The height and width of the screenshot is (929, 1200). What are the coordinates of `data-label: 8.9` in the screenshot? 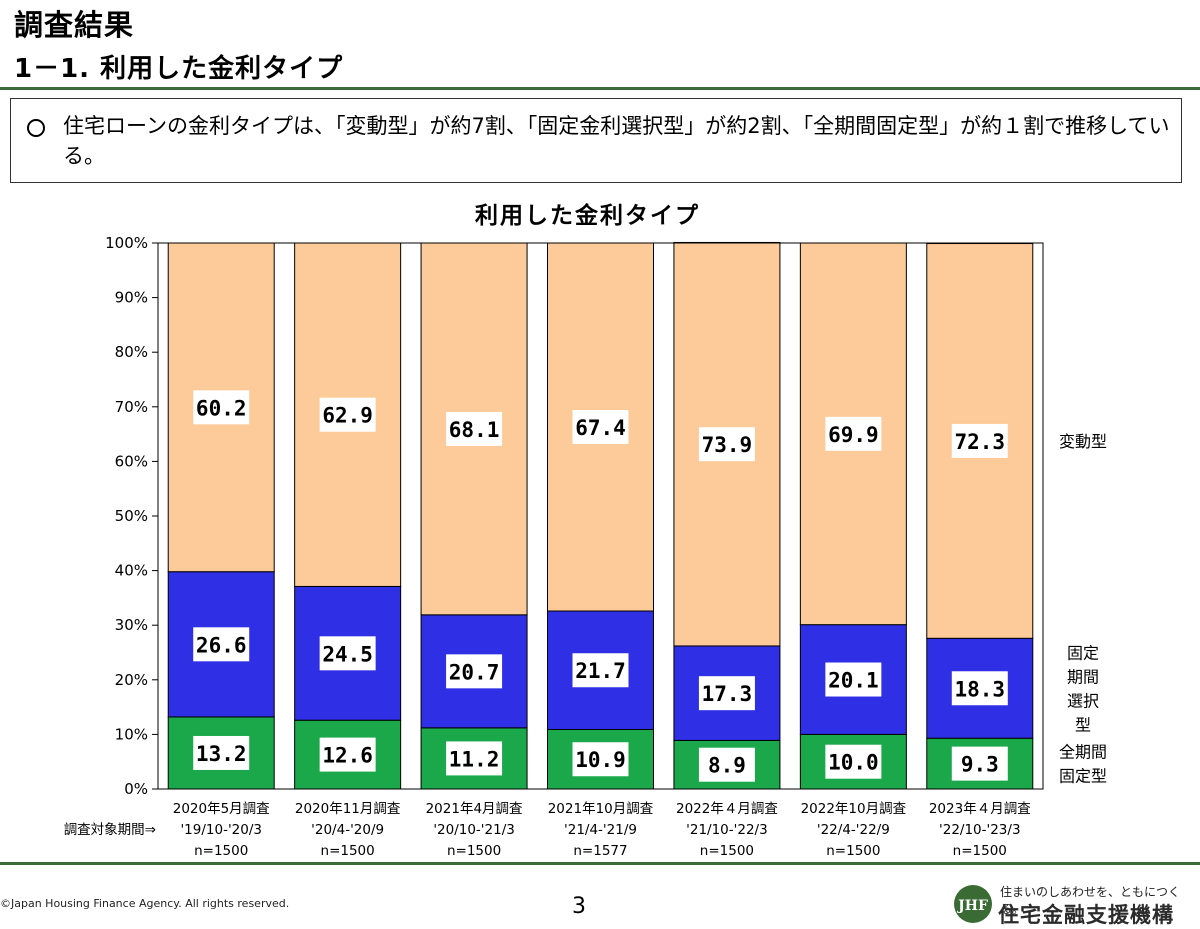 It's located at (727, 766).